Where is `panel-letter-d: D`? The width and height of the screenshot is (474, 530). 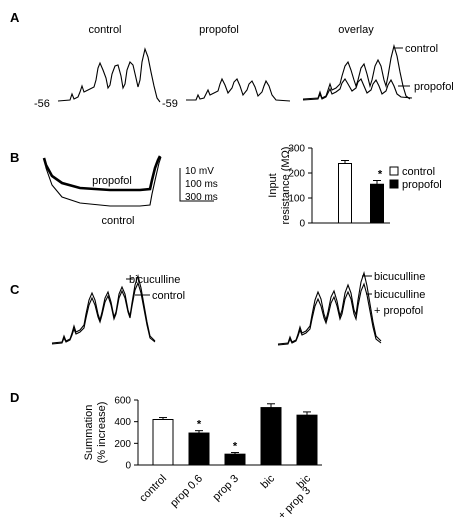
panel-letter-d: D is located at coordinates (14, 397).